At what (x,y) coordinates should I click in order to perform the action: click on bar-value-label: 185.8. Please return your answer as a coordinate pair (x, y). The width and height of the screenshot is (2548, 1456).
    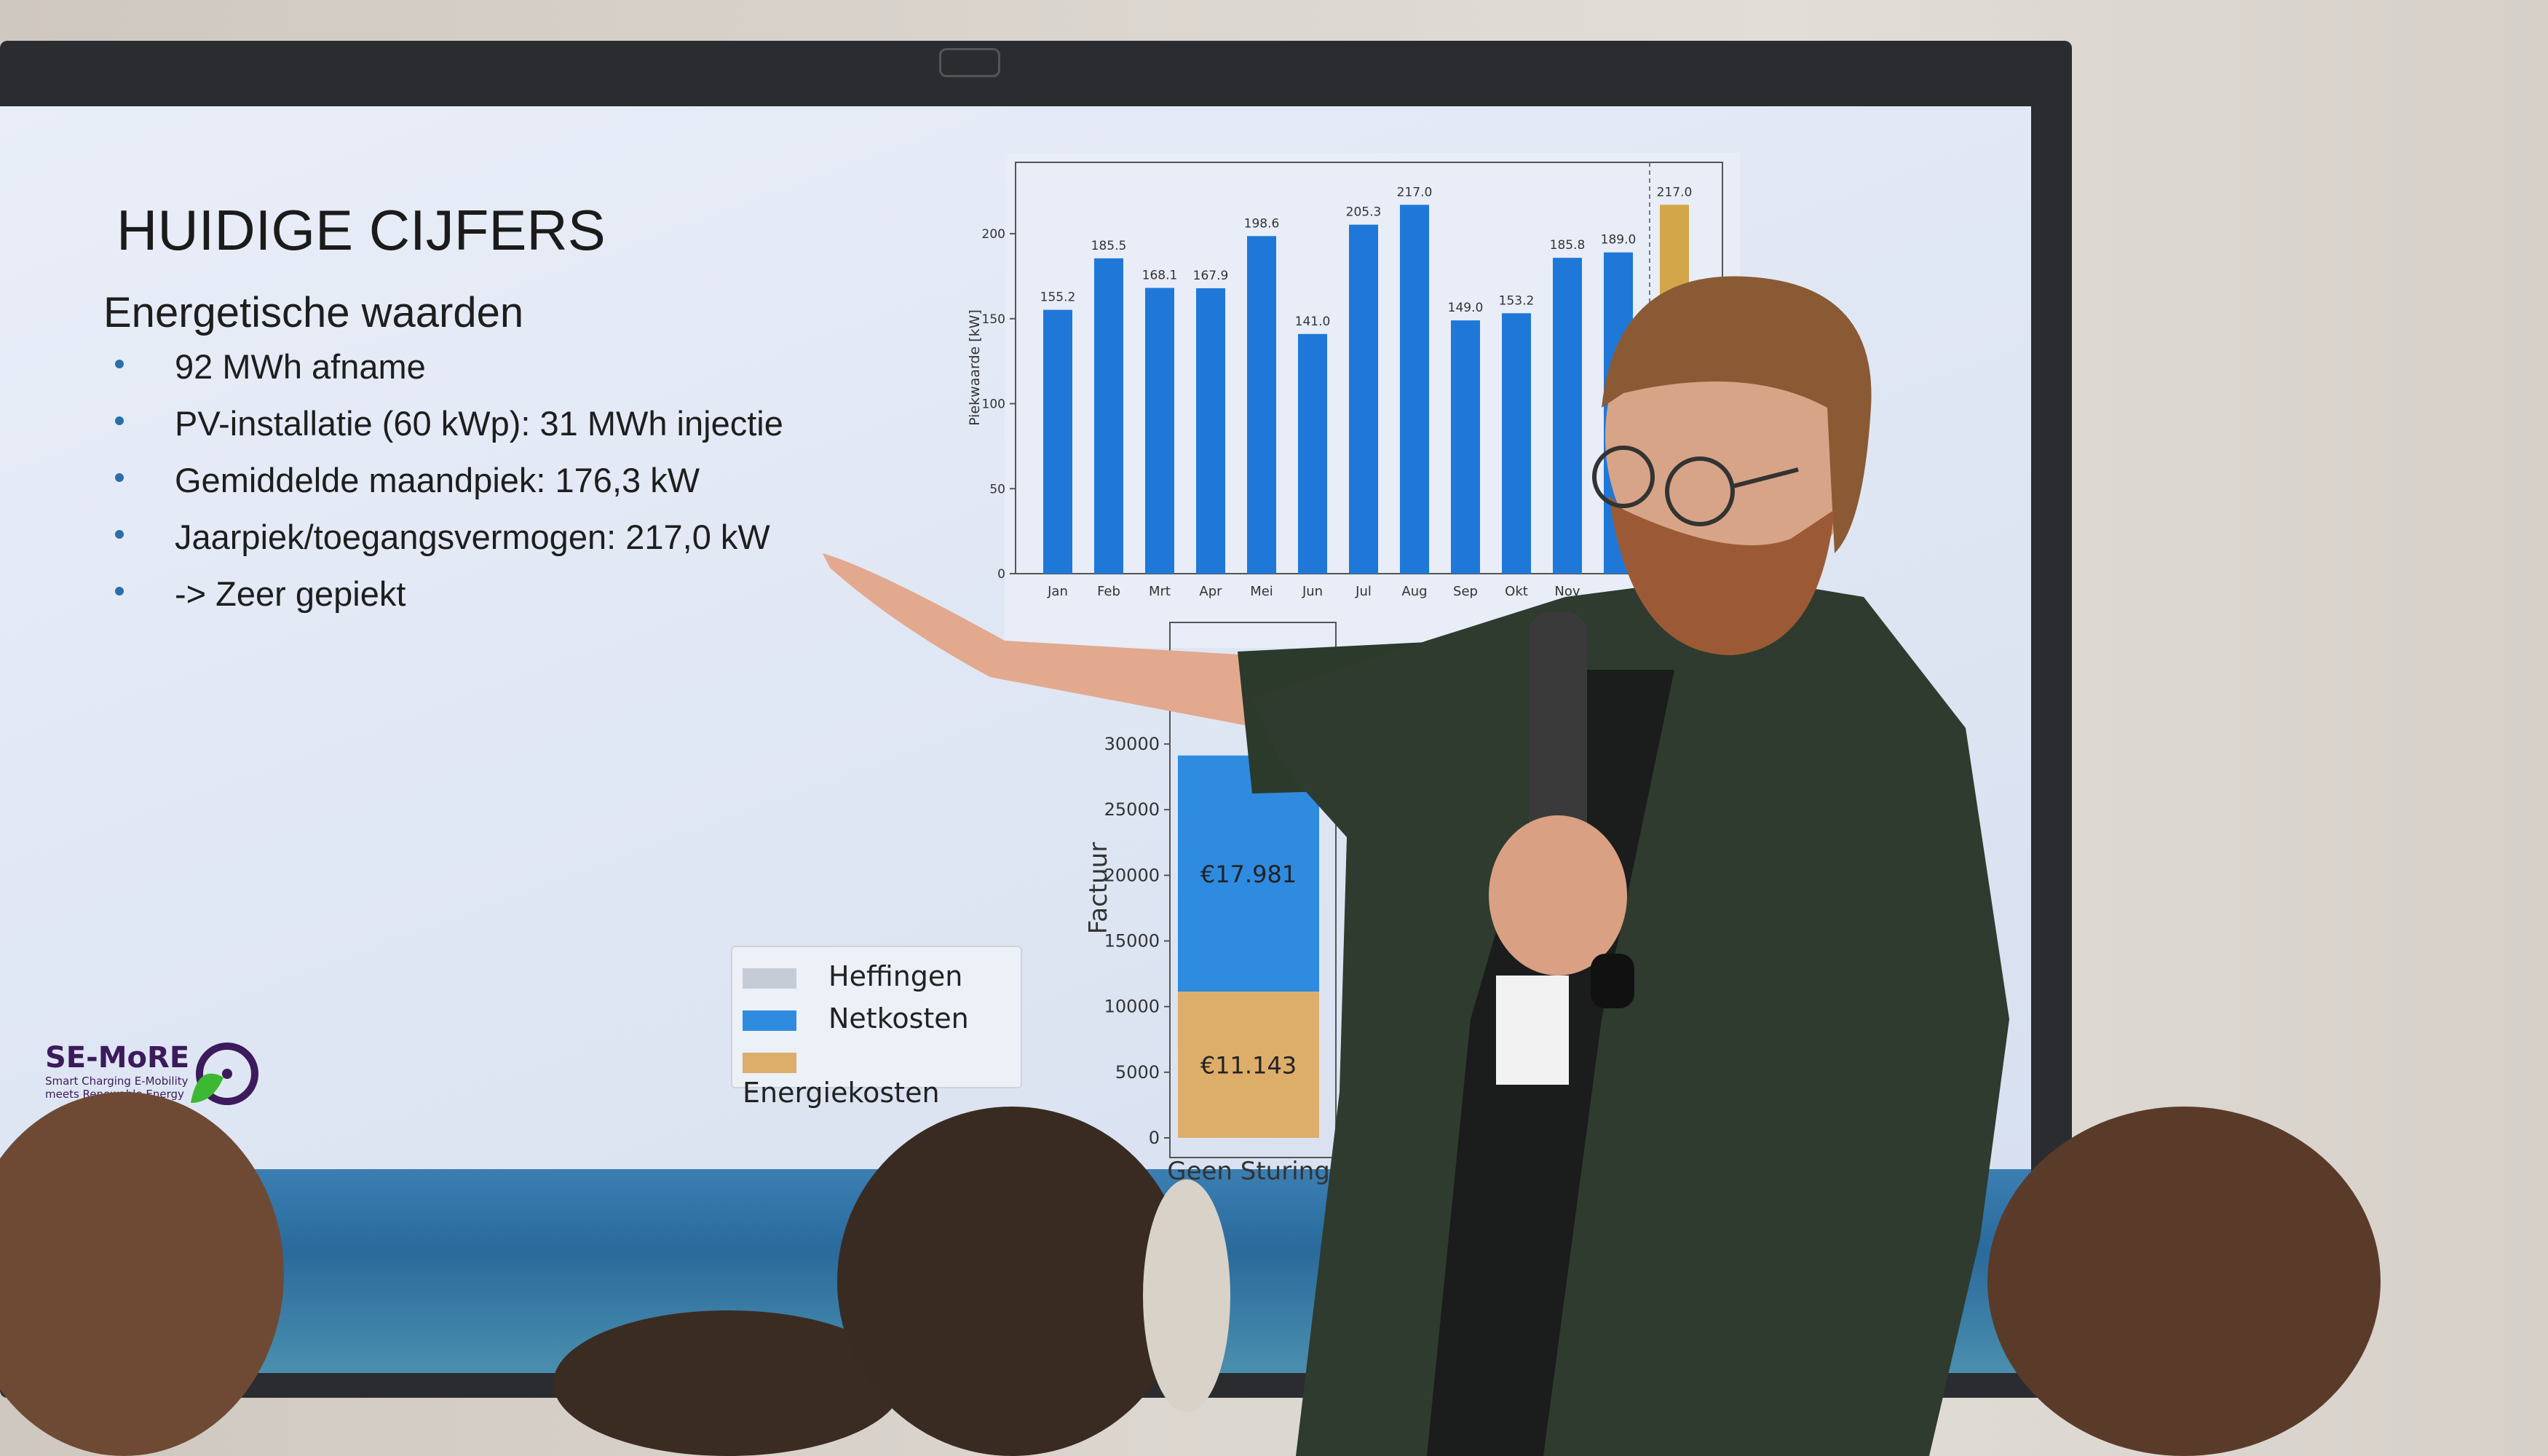
    Looking at the image, I should click on (1568, 245).